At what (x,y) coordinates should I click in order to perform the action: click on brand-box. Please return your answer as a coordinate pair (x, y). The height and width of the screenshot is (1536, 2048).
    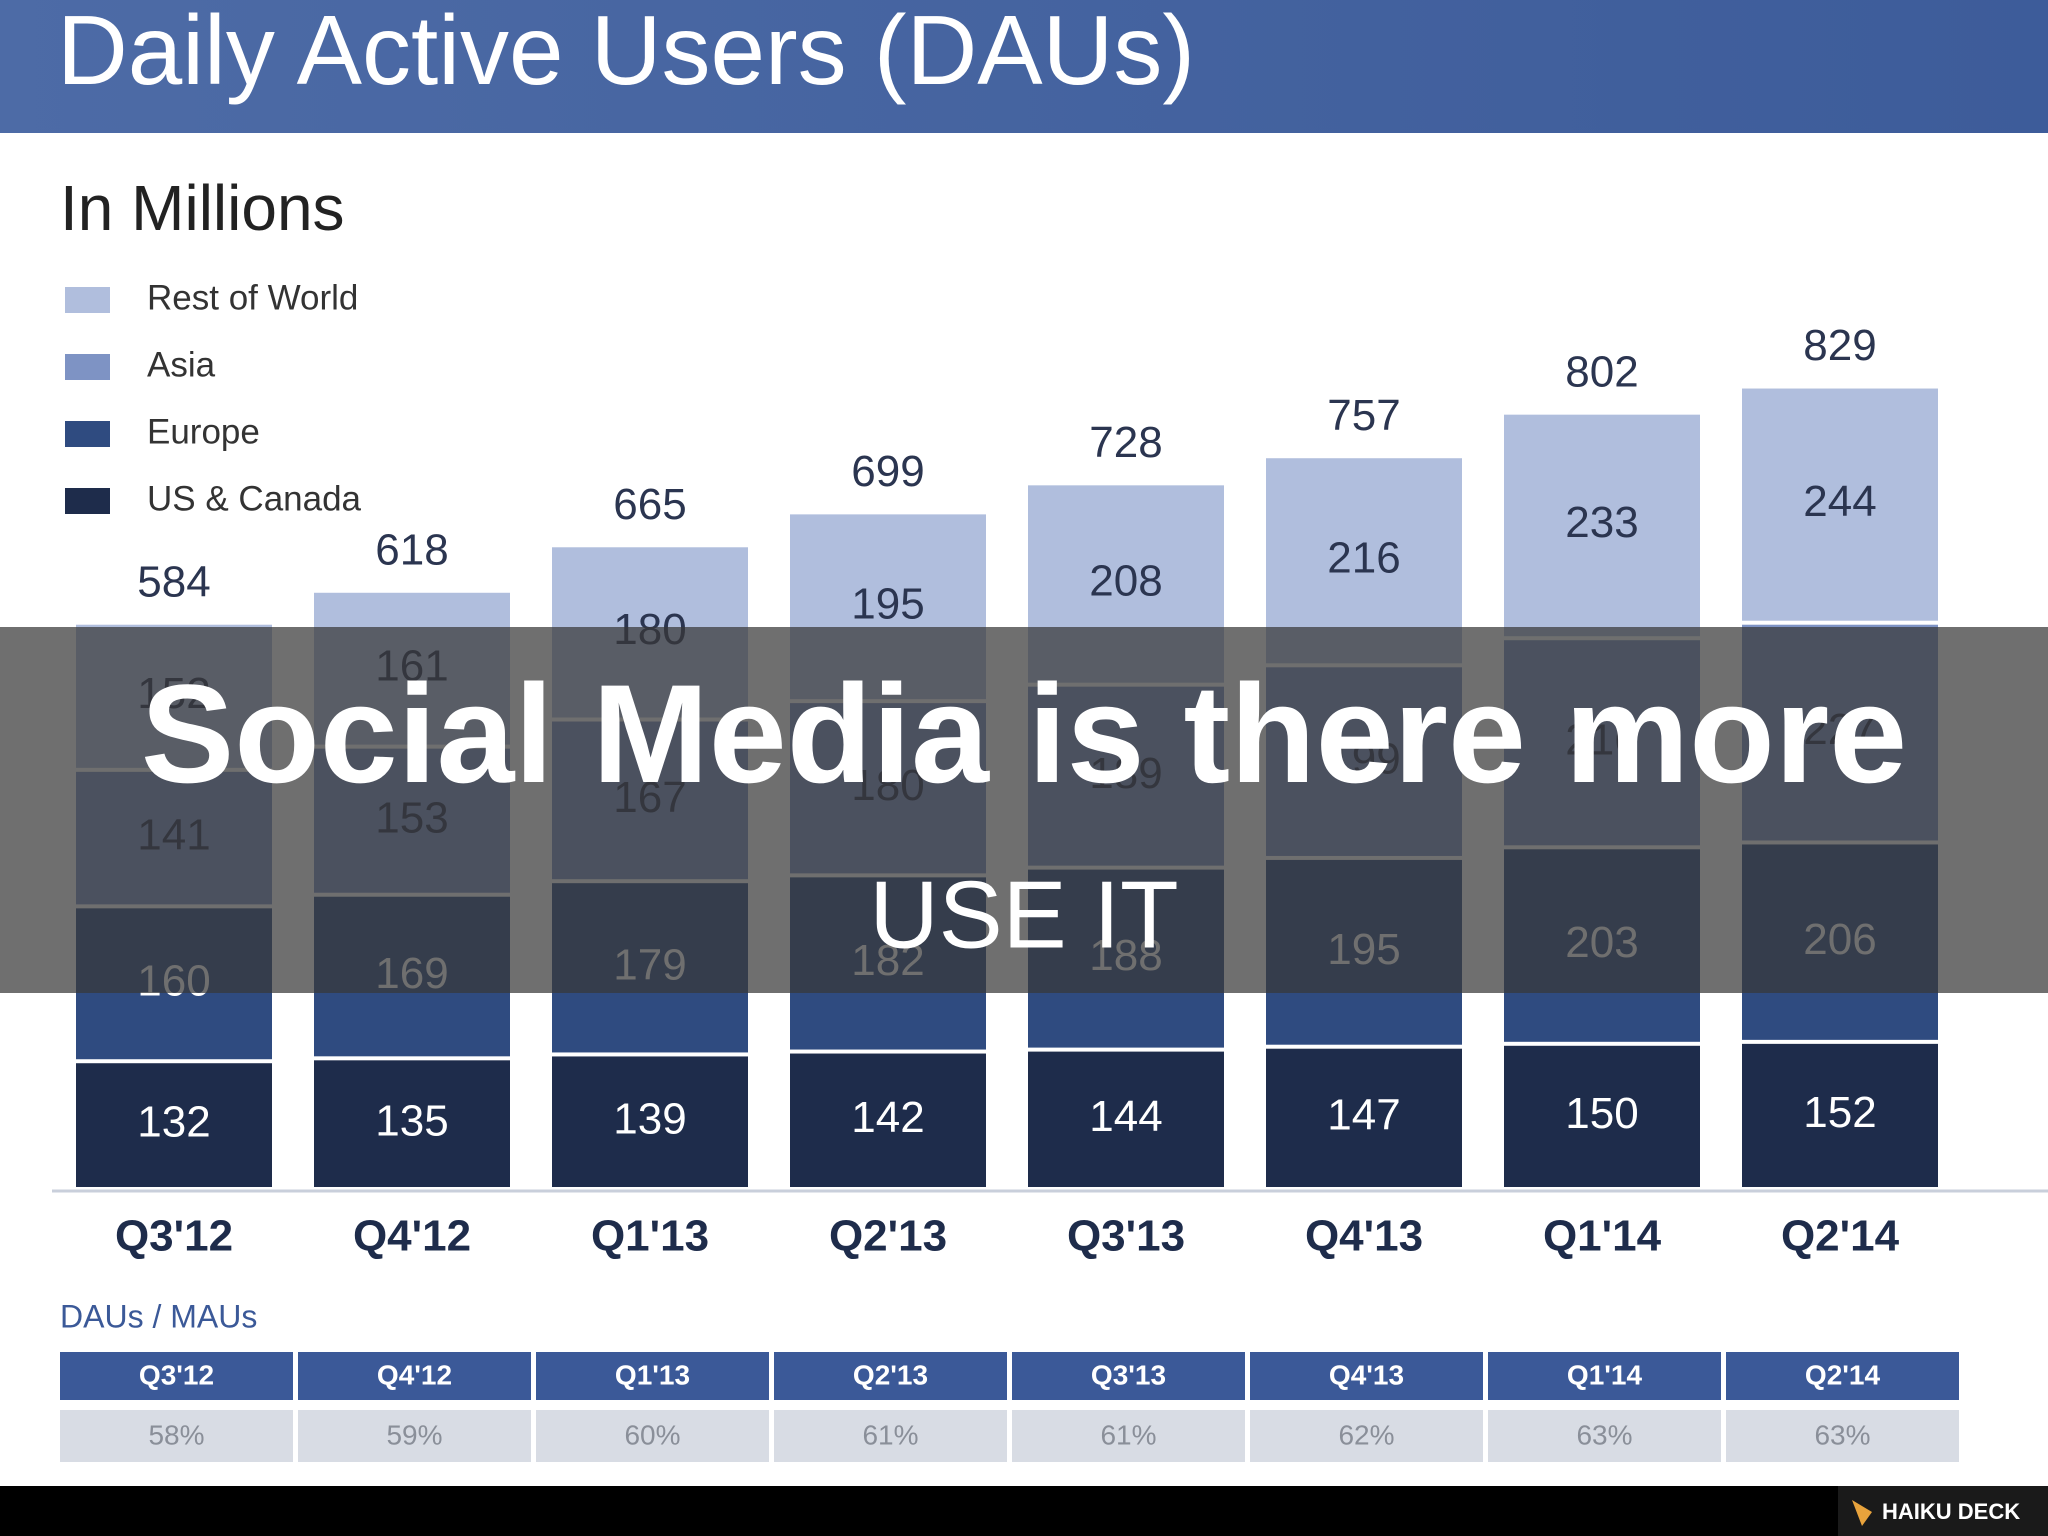
    Looking at the image, I should click on (1943, 1511).